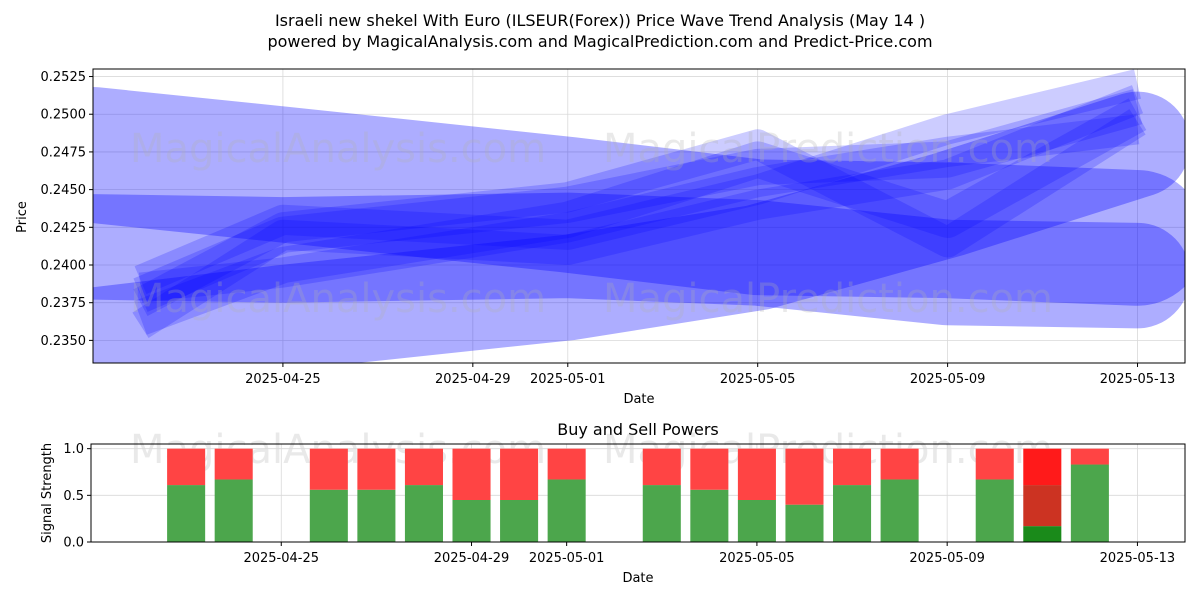 This screenshot has width=1200, height=600. Describe the element at coordinates (64, 77) in the screenshot. I see `price-y-tick-label: 0.2525` at that location.